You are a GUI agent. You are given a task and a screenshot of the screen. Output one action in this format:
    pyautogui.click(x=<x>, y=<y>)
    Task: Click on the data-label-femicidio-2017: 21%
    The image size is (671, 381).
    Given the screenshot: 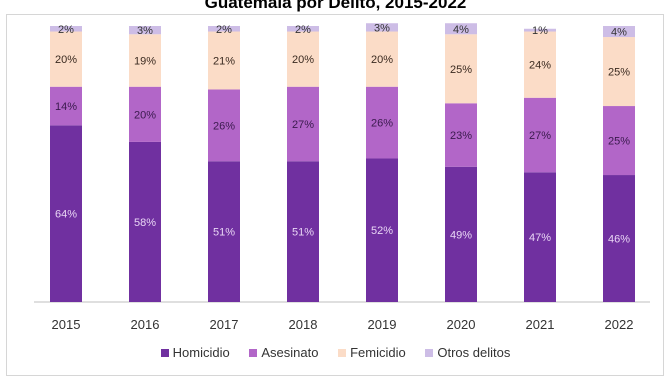 What is the action you would take?
    pyautogui.click(x=224, y=62)
    